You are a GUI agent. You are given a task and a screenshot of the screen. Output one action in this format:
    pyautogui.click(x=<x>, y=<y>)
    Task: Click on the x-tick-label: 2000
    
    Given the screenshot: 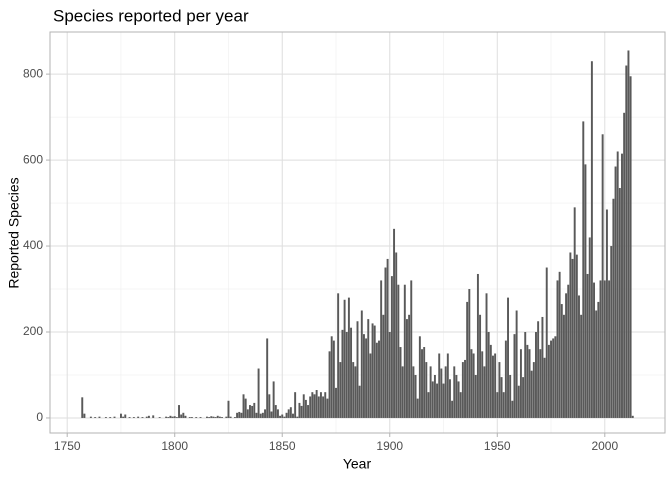 What is the action you would take?
    pyautogui.click(x=604, y=446)
    